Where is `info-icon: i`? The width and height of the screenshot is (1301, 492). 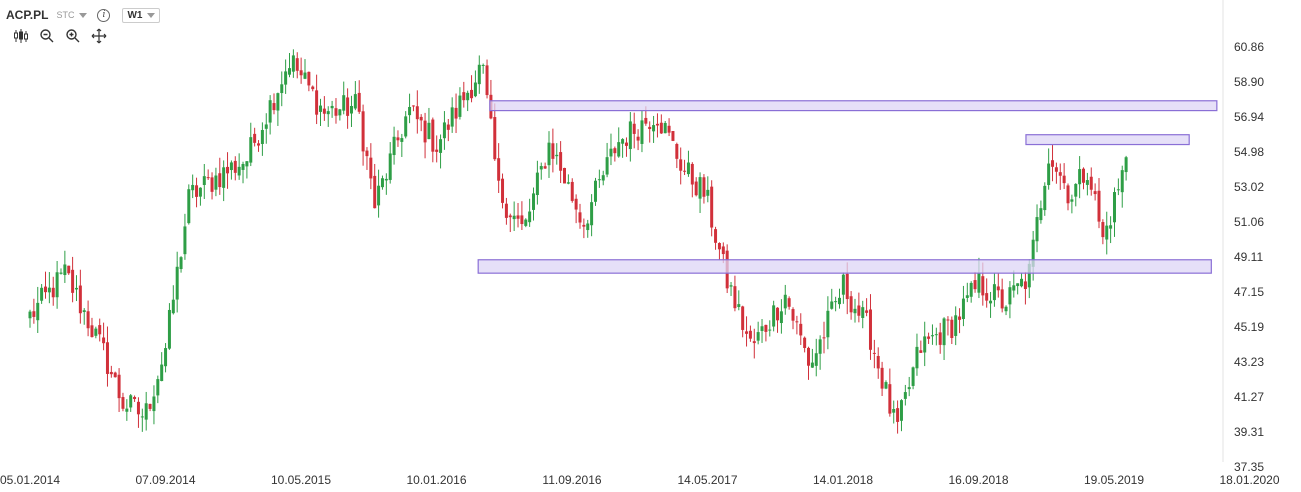 info-icon: i is located at coordinates (104, 15).